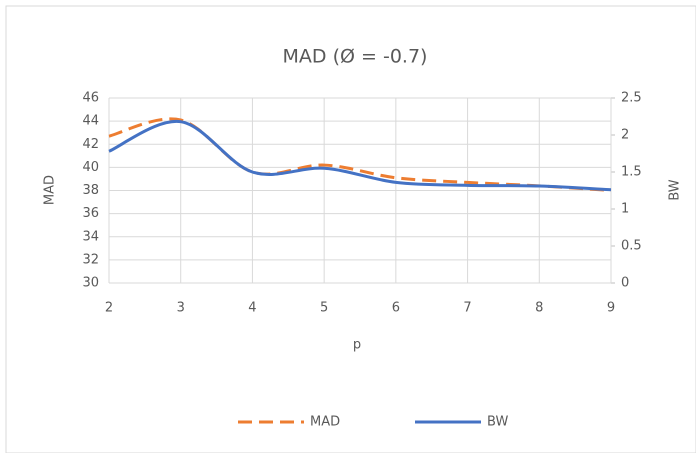 The image size is (696, 453). Describe the element at coordinates (90, 144) in the screenshot. I see `y-tick-label: 42` at that location.